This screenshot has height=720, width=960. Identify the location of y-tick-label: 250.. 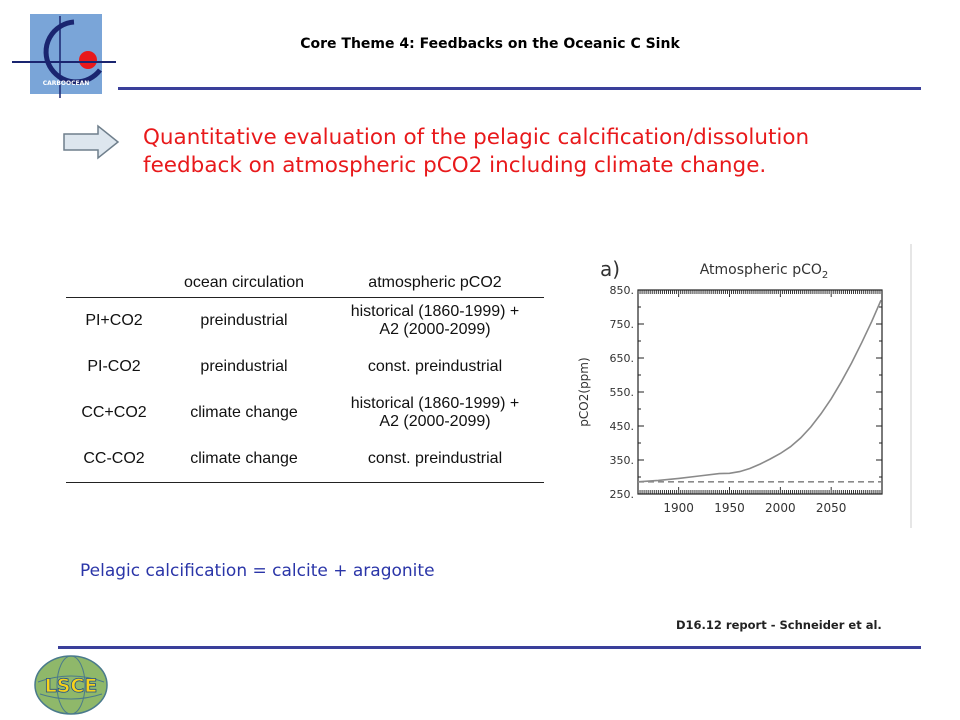
(622, 494).